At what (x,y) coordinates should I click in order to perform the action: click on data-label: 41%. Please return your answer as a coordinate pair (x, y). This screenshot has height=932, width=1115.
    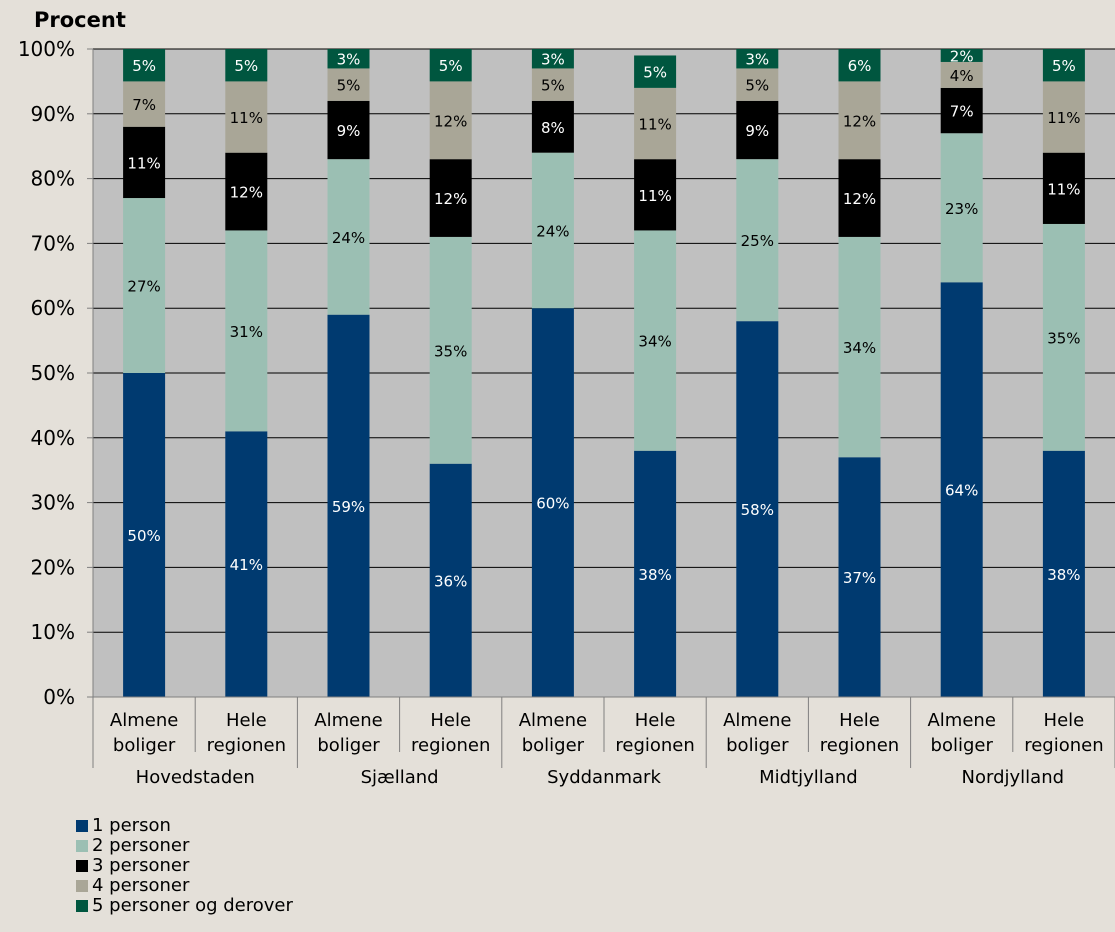
    Looking at the image, I should click on (246, 565).